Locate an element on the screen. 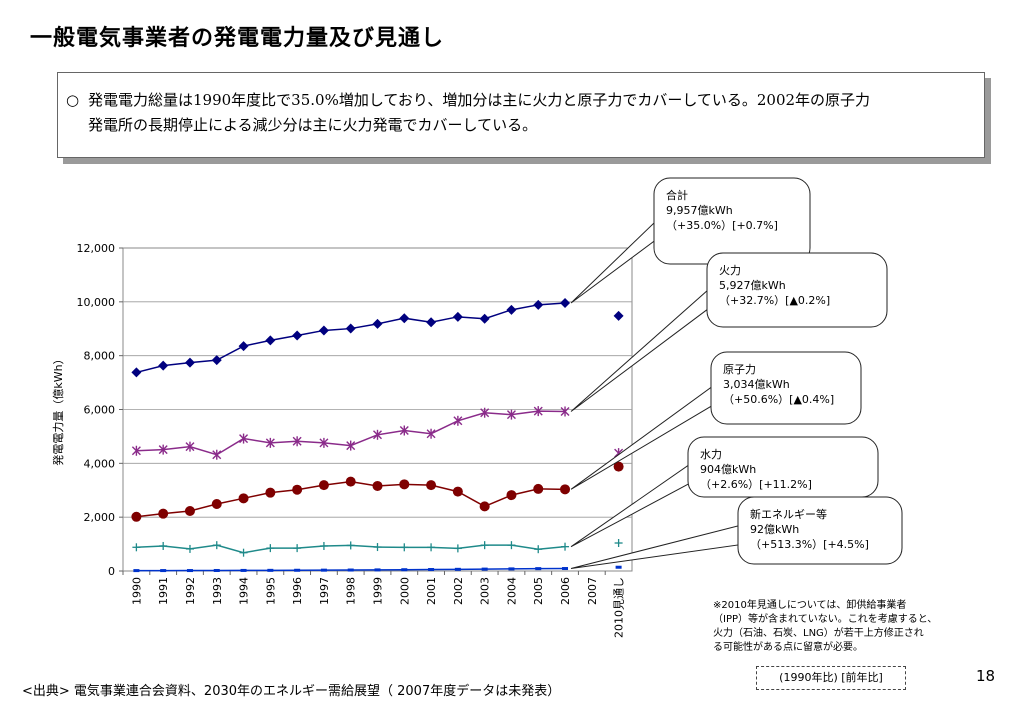 Image resolution: width=1023 pixels, height=708 pixels. callout-3: 水力 904億kWh （+2.6%）[+11.2%] is located at coordinates (724, 492).